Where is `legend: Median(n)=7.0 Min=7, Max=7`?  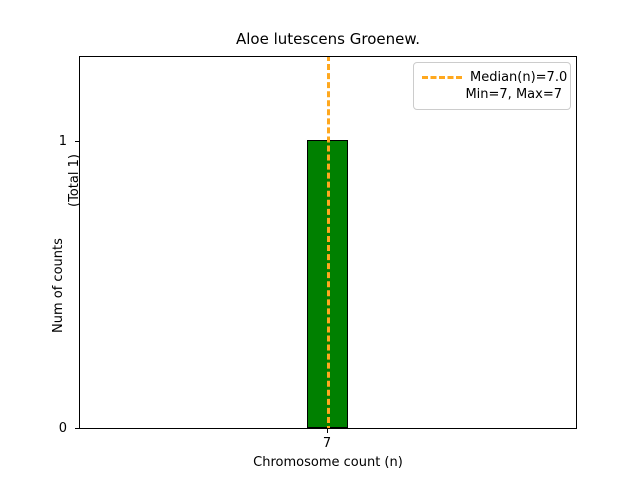 legend: Median(n)=7.0 Min=7, Max=7 is located at coordinates (492, 86).